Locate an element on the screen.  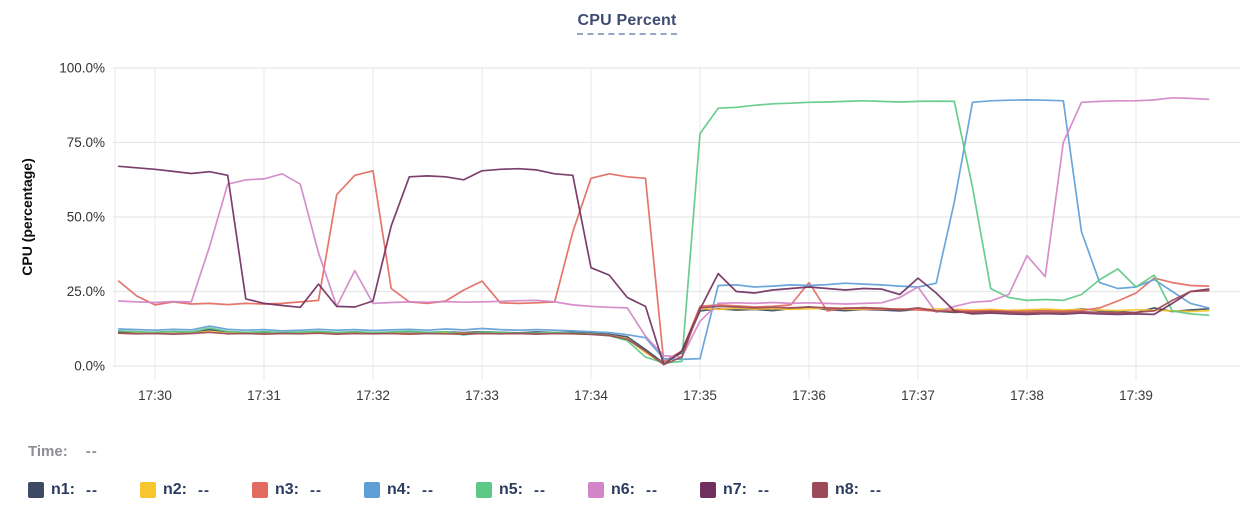
y-tick-label: 50.0% is located at coordinates (86, 217).